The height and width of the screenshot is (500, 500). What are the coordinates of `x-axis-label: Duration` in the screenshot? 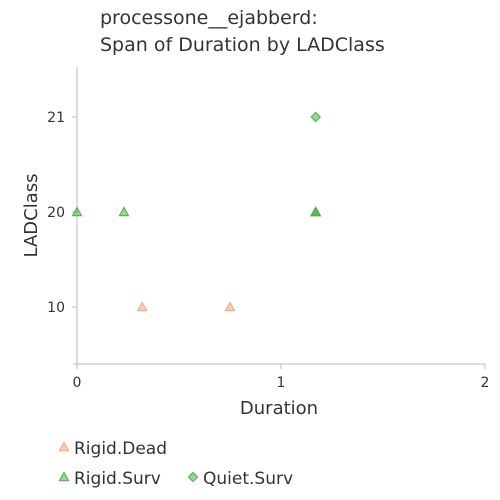 It's located at (279, 408).